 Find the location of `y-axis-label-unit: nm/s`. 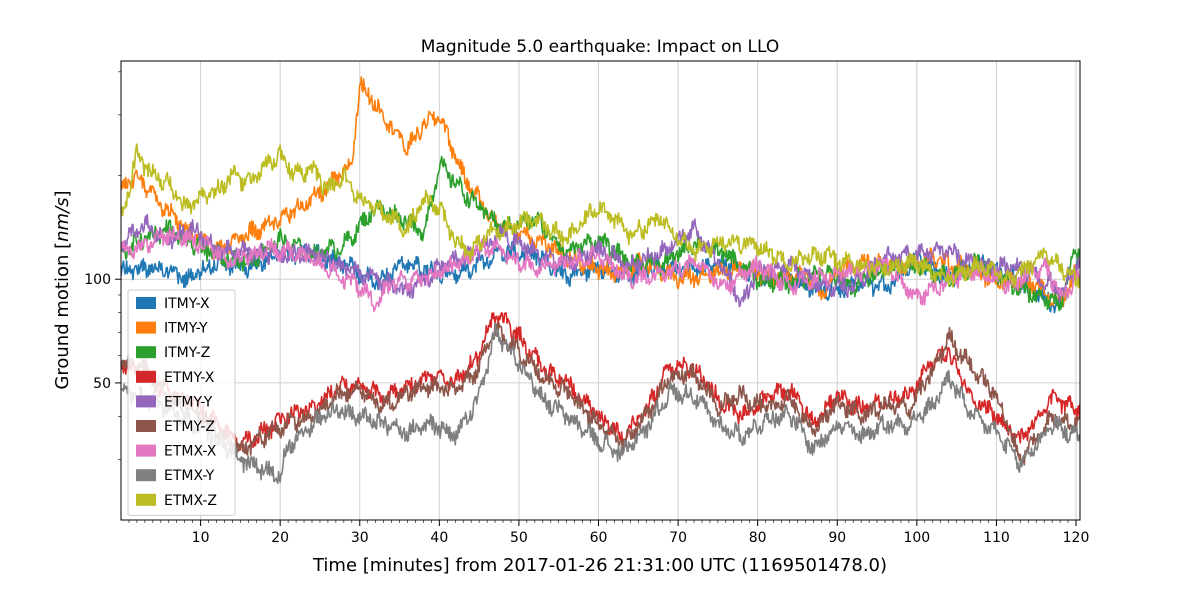

y-axis-label-unit: nm/s is located at coordinates (62, 219).